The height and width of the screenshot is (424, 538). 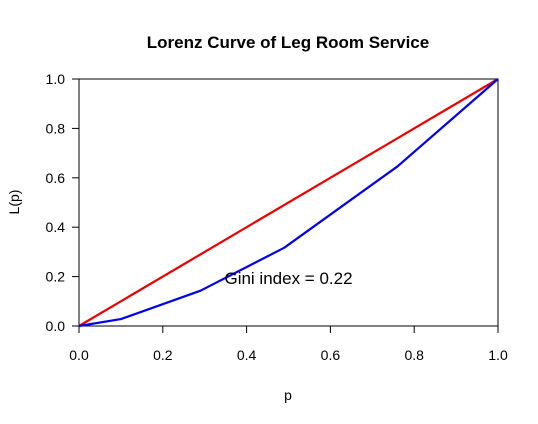 I want to click on x-tick-label-0: 0.0, so click(x=79, y=355).